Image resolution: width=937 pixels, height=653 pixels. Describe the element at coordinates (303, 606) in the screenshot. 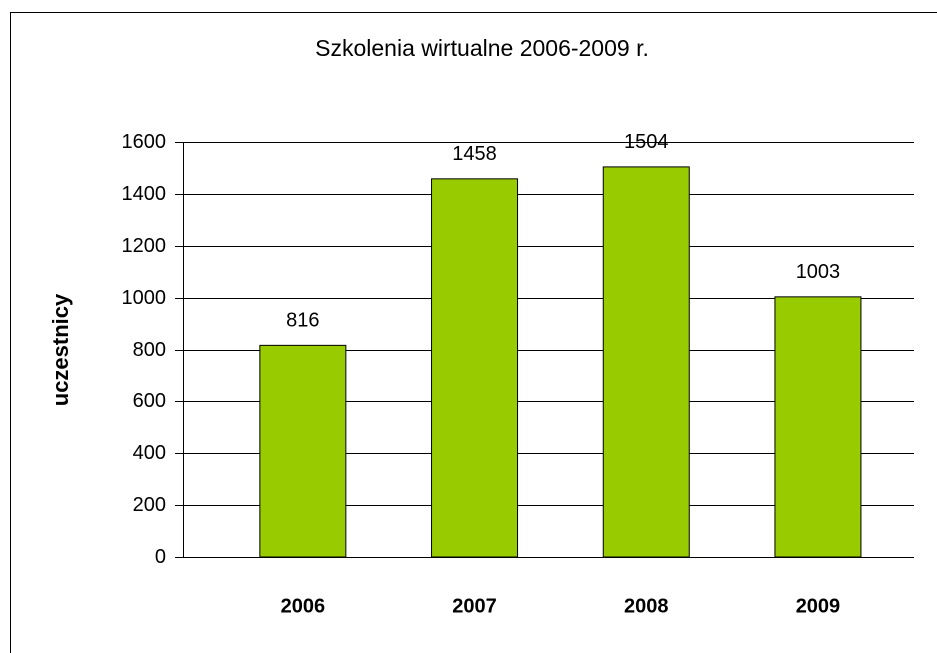

I see `x-tick-label: 2006` at that location.